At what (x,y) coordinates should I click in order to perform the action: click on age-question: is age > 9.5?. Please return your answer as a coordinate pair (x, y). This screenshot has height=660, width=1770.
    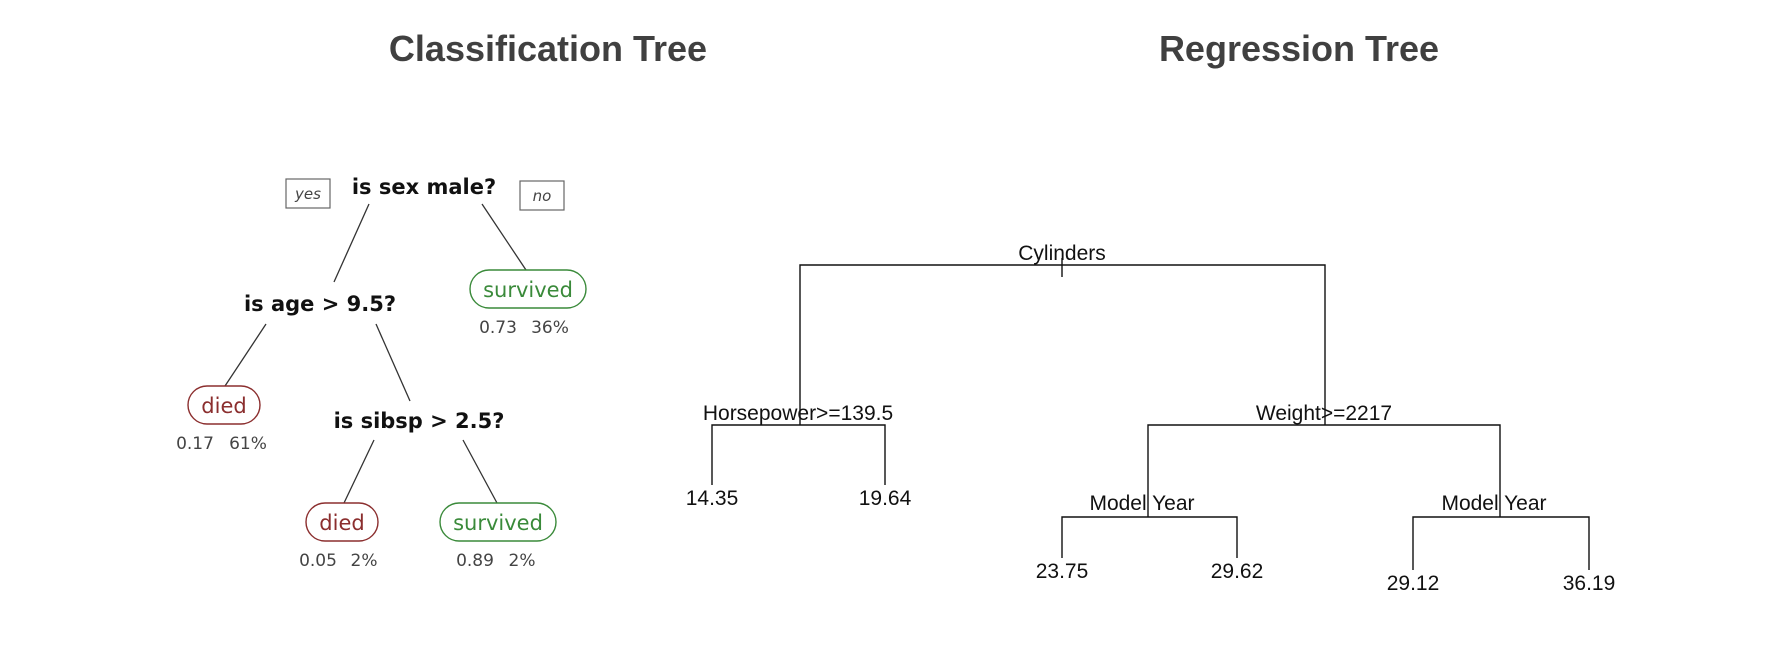
    Looking at the image, I should click on (320, 304).